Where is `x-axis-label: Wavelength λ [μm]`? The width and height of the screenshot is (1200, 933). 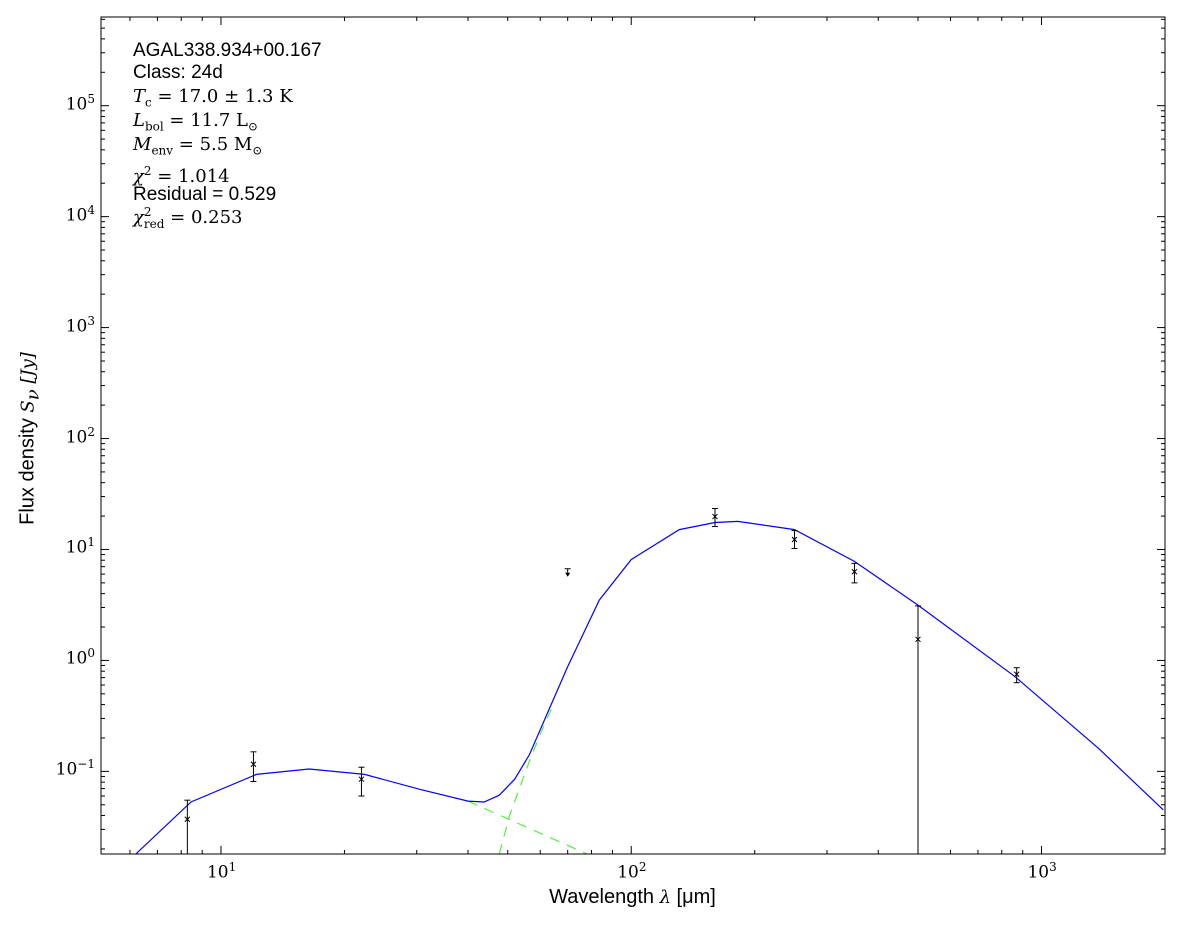 x-axis-label: Wavelength λ [μm] is located at coordinates (632, 897).